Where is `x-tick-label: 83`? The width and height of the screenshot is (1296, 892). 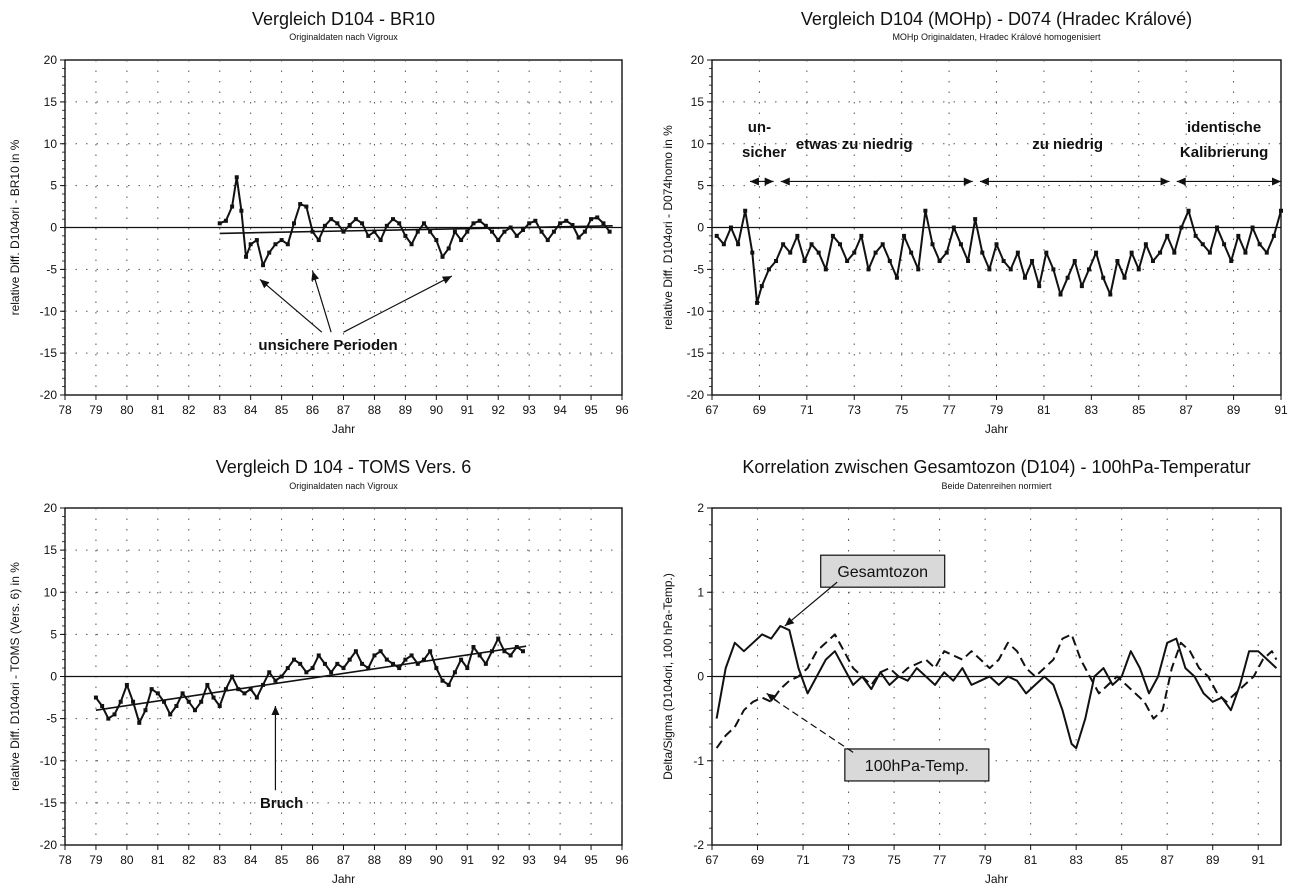
x-tick-label: 83 is located at coordinates (220, 410).